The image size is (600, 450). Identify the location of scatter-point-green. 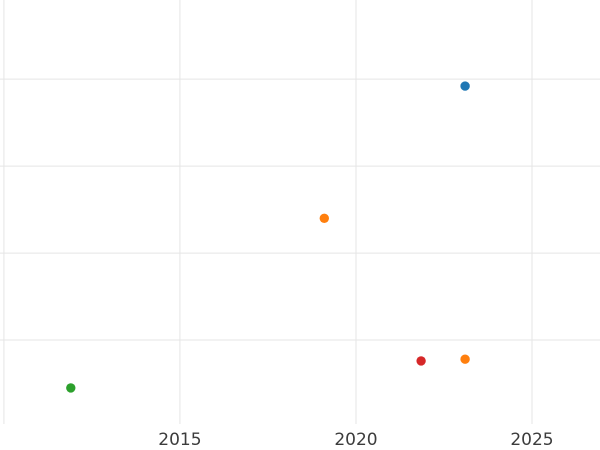
(71, 388).